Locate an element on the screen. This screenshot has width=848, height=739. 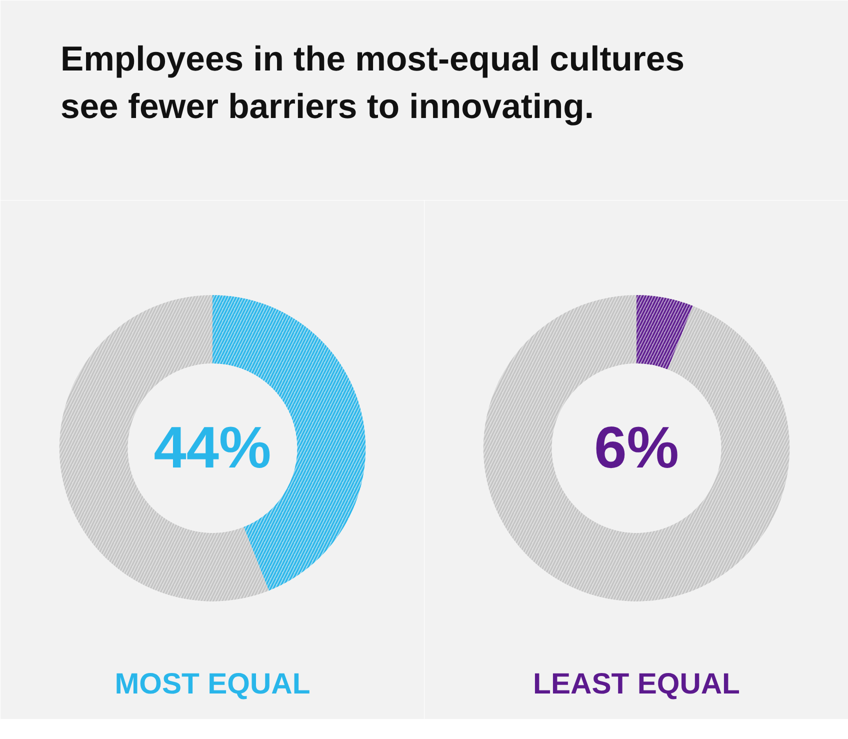
chart-title: Employees in the most-equal cultures see fewer barriers to innovating. is located at coordinates (372, 83).